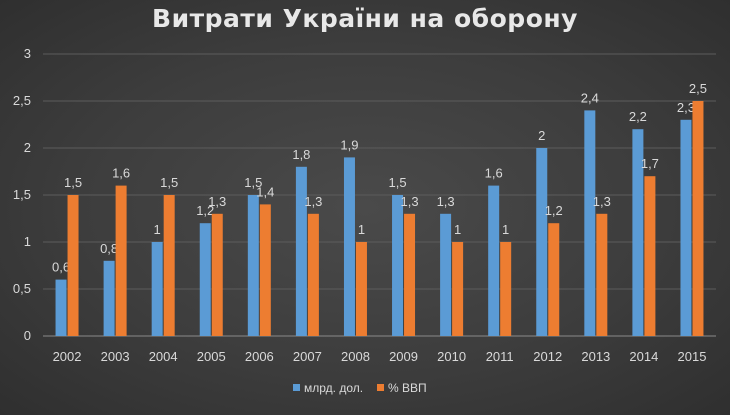 This screenshot has width=730, height=415. What do you see at coordinates (109, 248) in the screenshot?
I see `data-label: 0,8` at bounding box center [109, 248].